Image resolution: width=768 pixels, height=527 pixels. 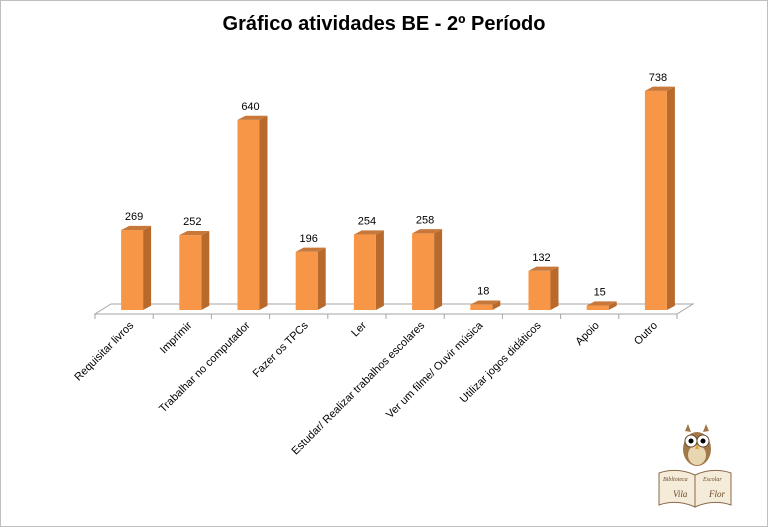 What do you see at coordinates (658, 78) in the screenshot?
I see `data-label: 738` at bounding box center [658, 78].